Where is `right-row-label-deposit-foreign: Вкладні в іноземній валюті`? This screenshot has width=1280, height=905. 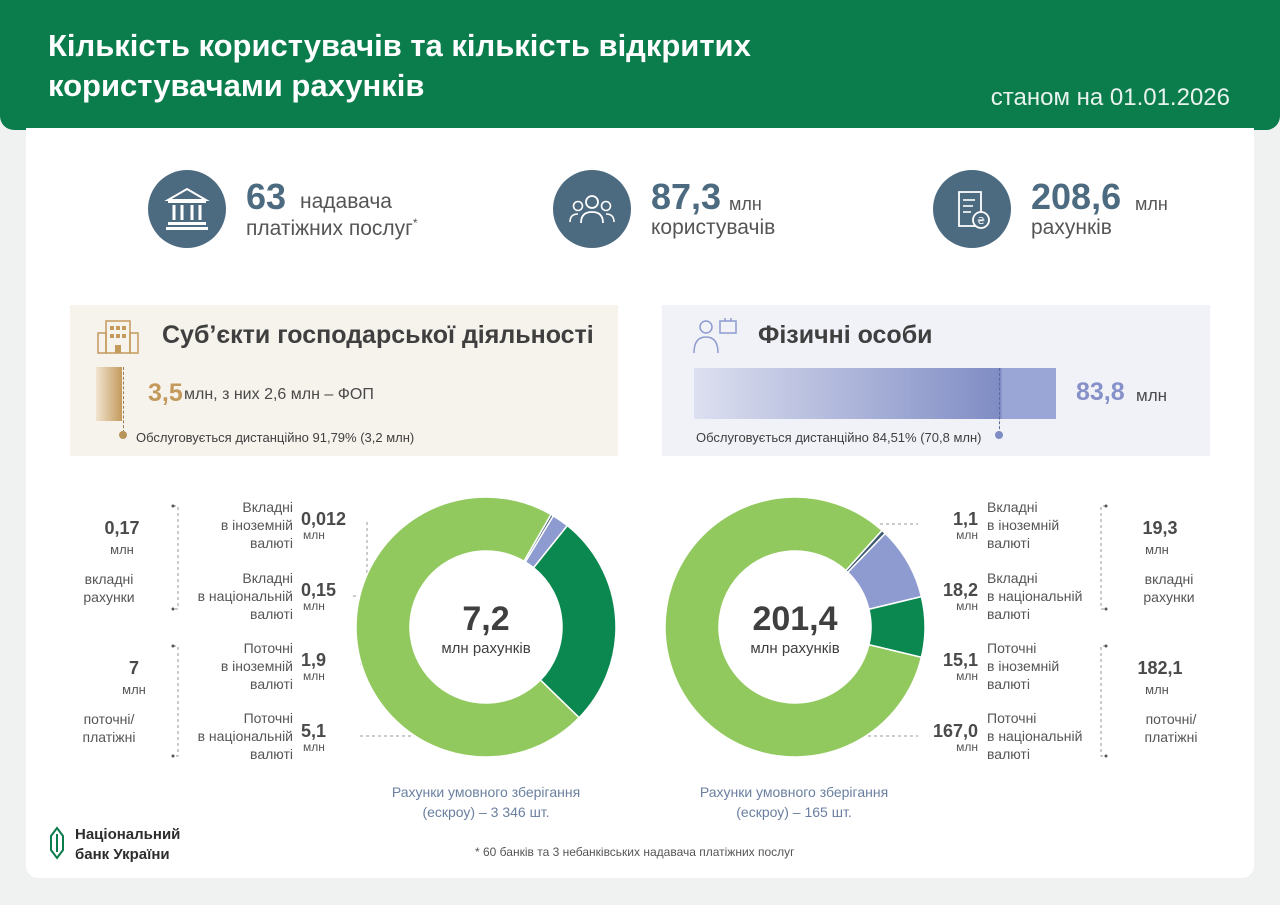 right-row-label-deposit-foreign: Вкладні в іноземній валюті is located at coordinates (1023, 525).